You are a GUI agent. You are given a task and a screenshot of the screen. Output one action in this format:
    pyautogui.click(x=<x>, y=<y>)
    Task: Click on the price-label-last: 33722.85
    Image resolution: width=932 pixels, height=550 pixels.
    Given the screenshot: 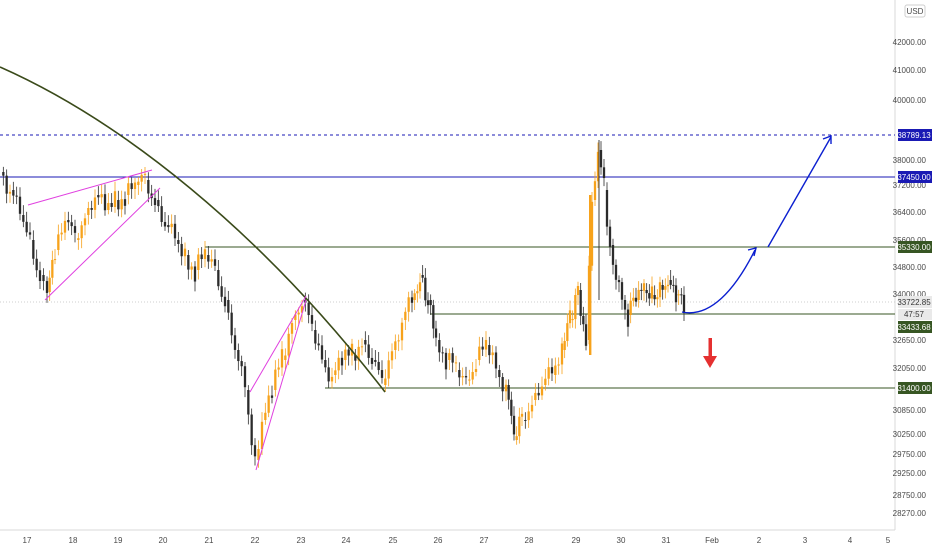 What is the action you would take?
    pyautogui.click(x=914, y=302)
    